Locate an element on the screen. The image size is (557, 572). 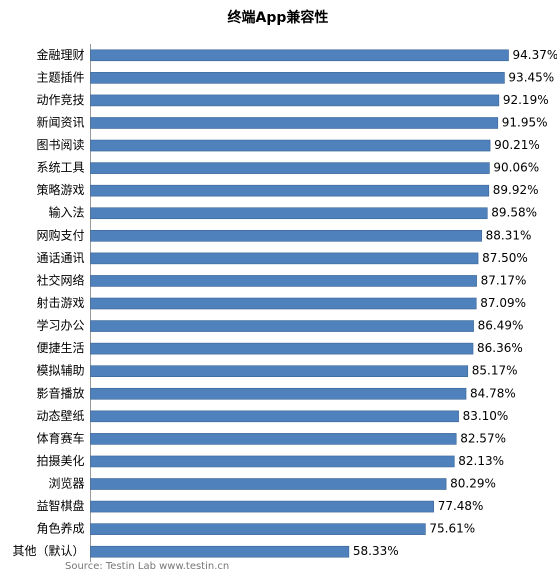
y-tick-label: 影音播放 is located at coordinates (60, 392).